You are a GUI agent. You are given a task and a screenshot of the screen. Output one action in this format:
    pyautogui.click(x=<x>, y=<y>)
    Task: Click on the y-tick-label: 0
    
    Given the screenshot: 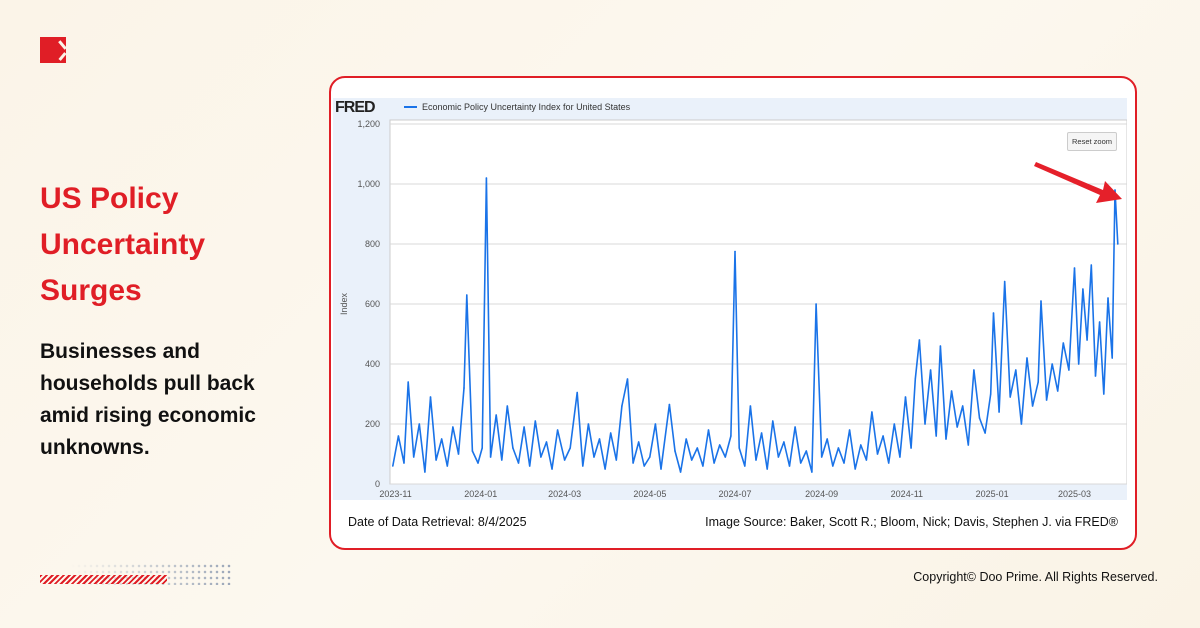 What is the action you would take?
    pyautogui.click(x=377, y=484)
    